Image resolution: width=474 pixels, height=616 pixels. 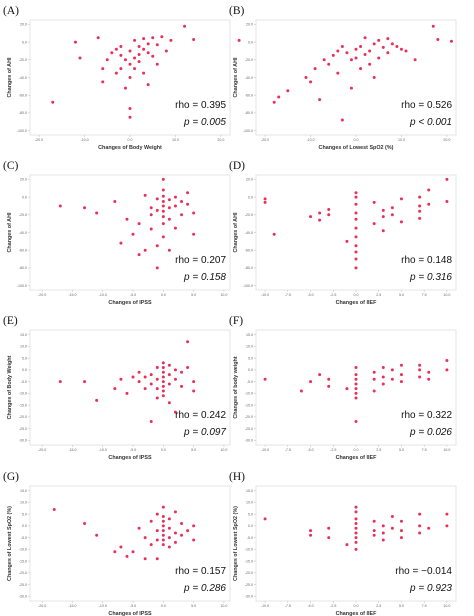 I want to click on y-tick-label: 20.0, so click(x=249, y=180).